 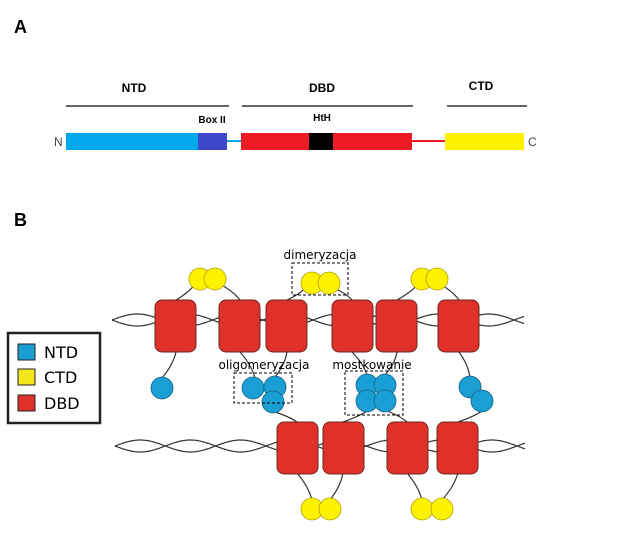 I want to click on hth-bar, so click(x=321, y=141).